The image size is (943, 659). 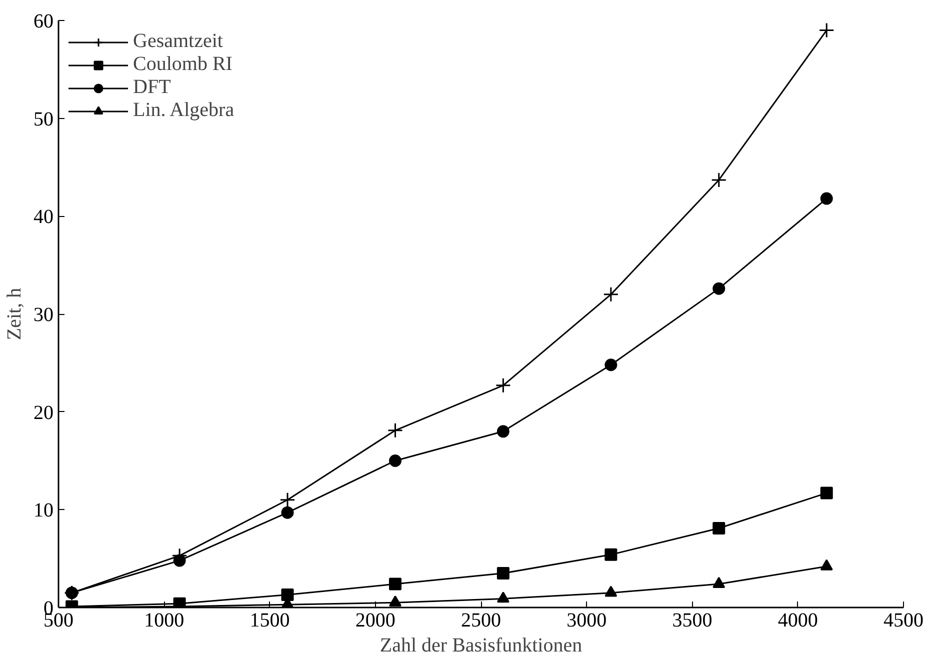 What do you see at coordinates (44, 511) in the screenshot?
I see `y-tick-label: 10` at bounding box center [44, 511].